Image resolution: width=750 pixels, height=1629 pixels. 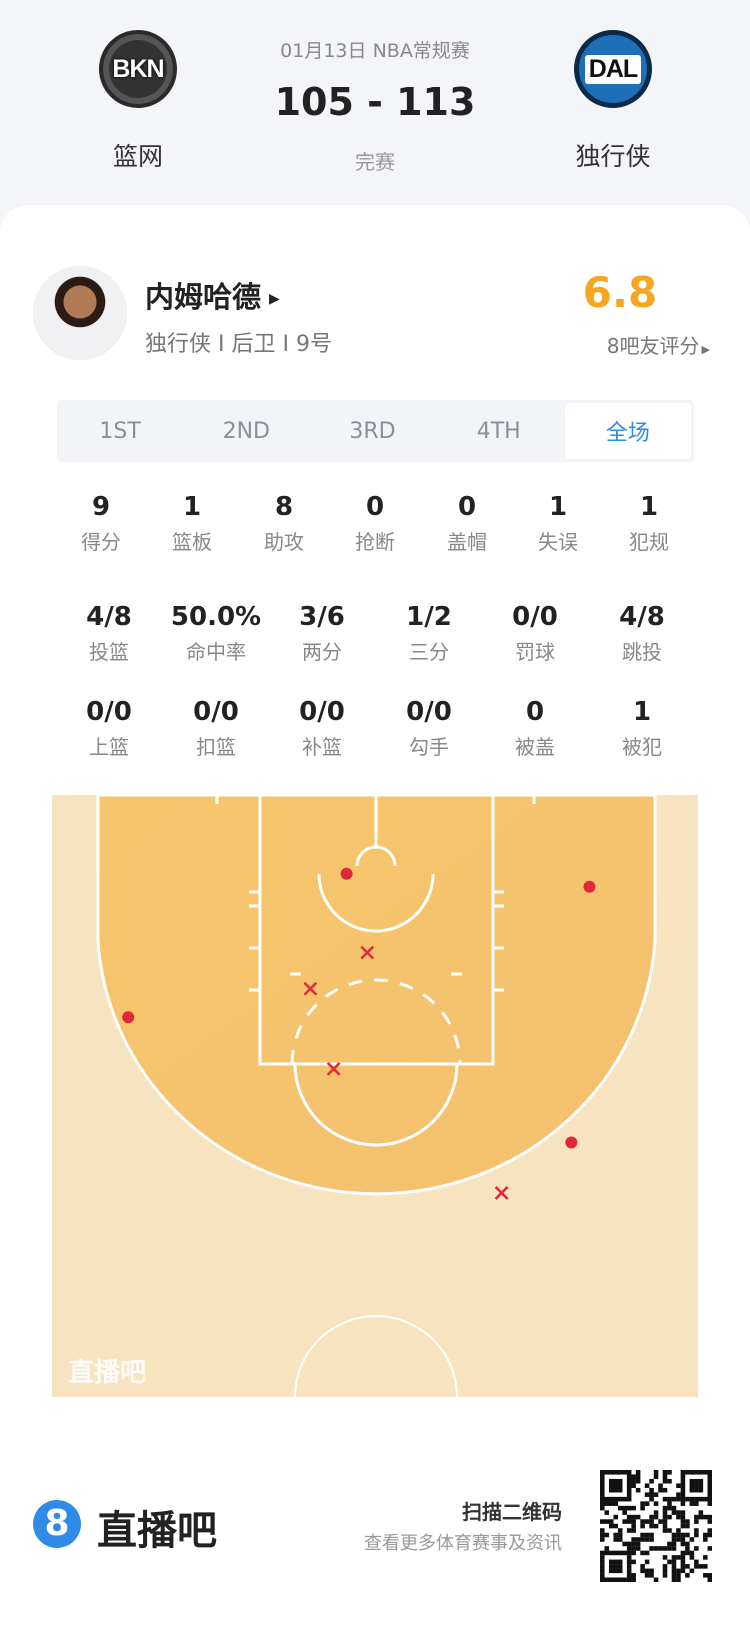 What do you see at coordinates (375, 51) in the screenshot?
I see `match-date-league: 01月13日 NBA常规赛` at bounding box center [375, 51].